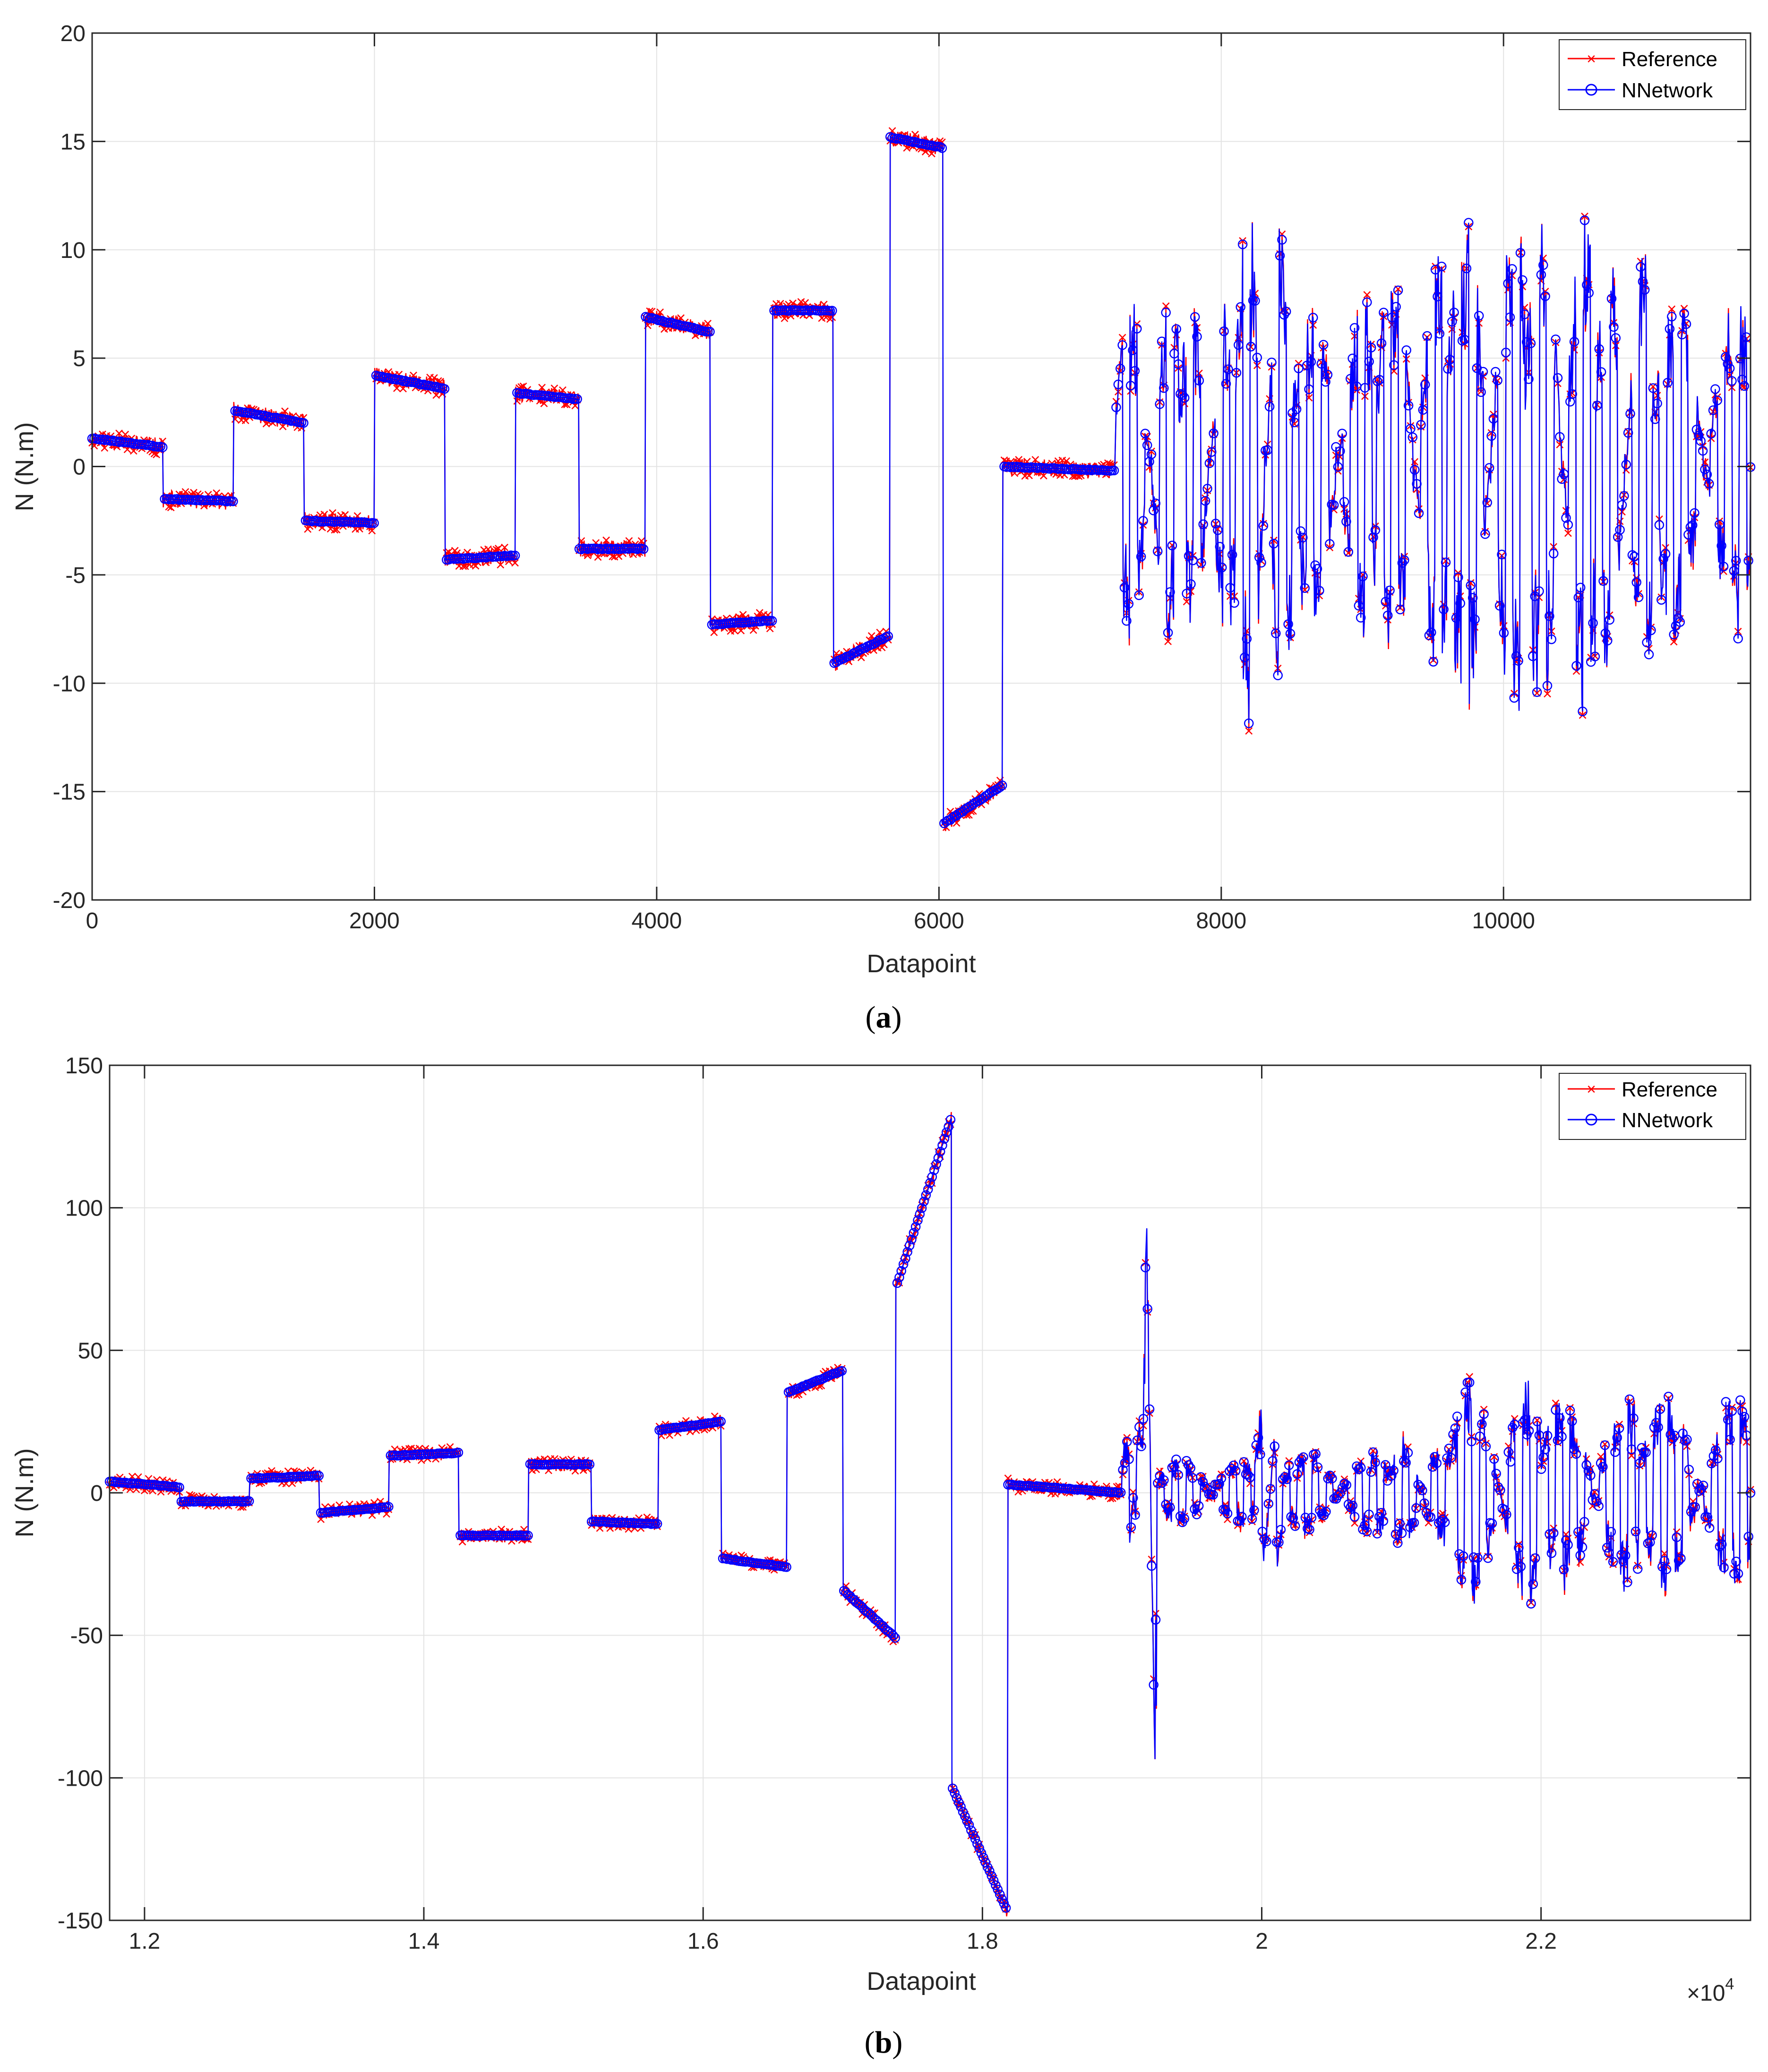 The image size is (1768, 2072). Describe the element at coordinates (982, 1941) in the screenshot. I see `x-tick-label: 1.8` at that location.